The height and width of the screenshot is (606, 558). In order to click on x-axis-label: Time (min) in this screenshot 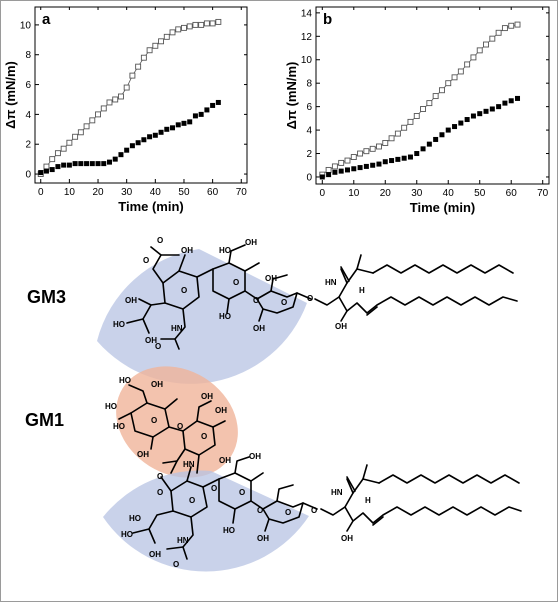, I will do `click(151, 206)`.